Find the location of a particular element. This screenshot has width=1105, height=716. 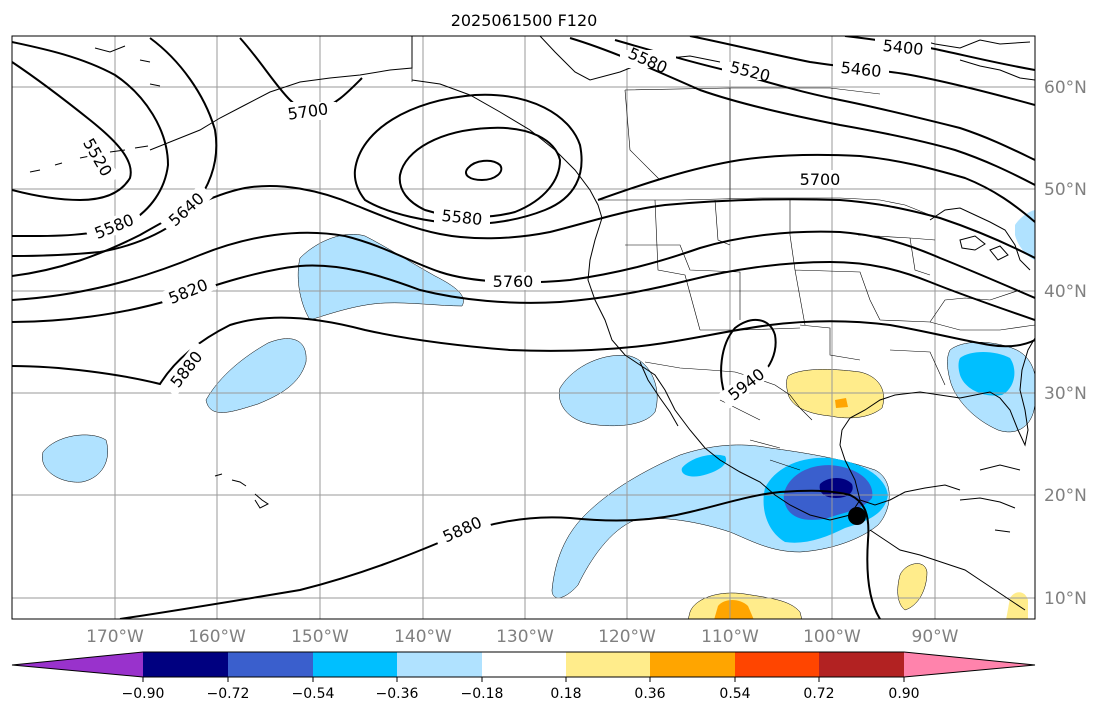

coast-northeast is located at coordinates (980, 239).